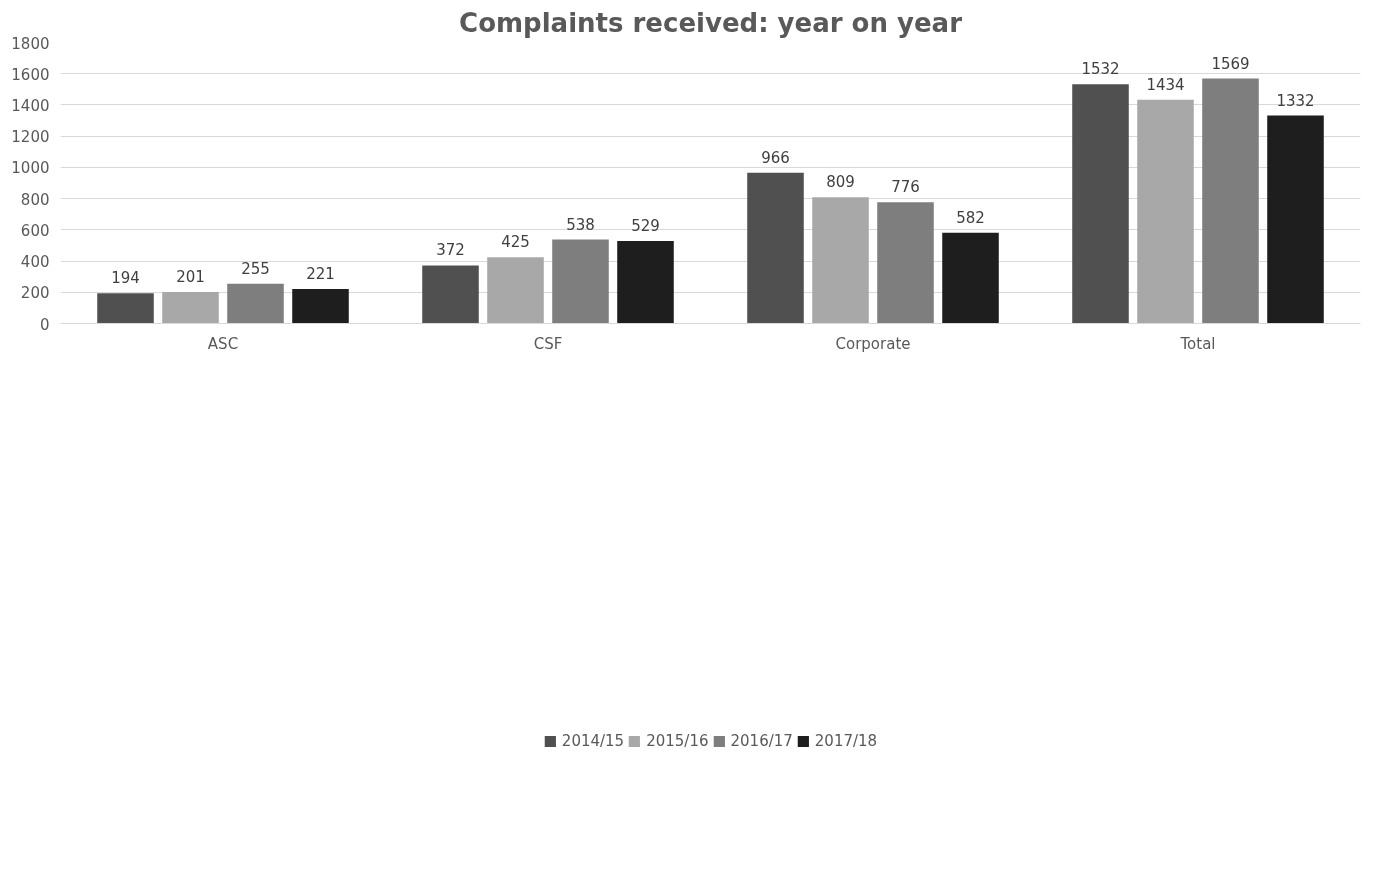  What do you see at coordinates (35, 293) in the screenshot?
I see `y-tick-label: 200` at bounding box center [35, 293].